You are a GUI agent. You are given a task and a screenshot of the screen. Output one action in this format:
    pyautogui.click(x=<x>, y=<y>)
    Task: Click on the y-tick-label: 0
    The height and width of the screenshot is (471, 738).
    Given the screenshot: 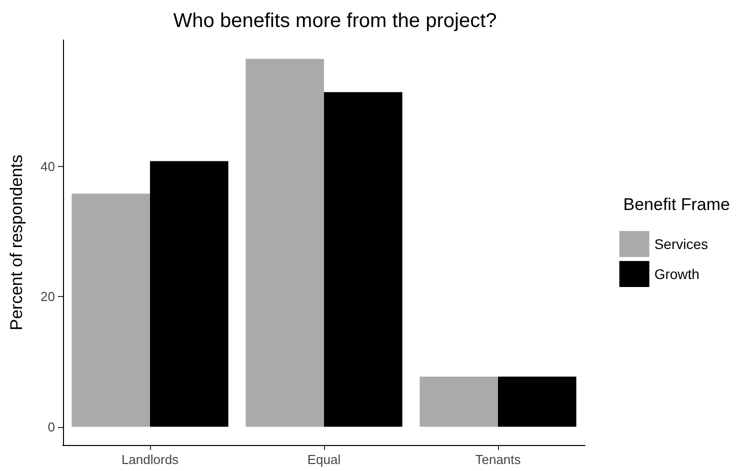 What is the action you would take?
    pyautogui.click(x=51, y=426)
    